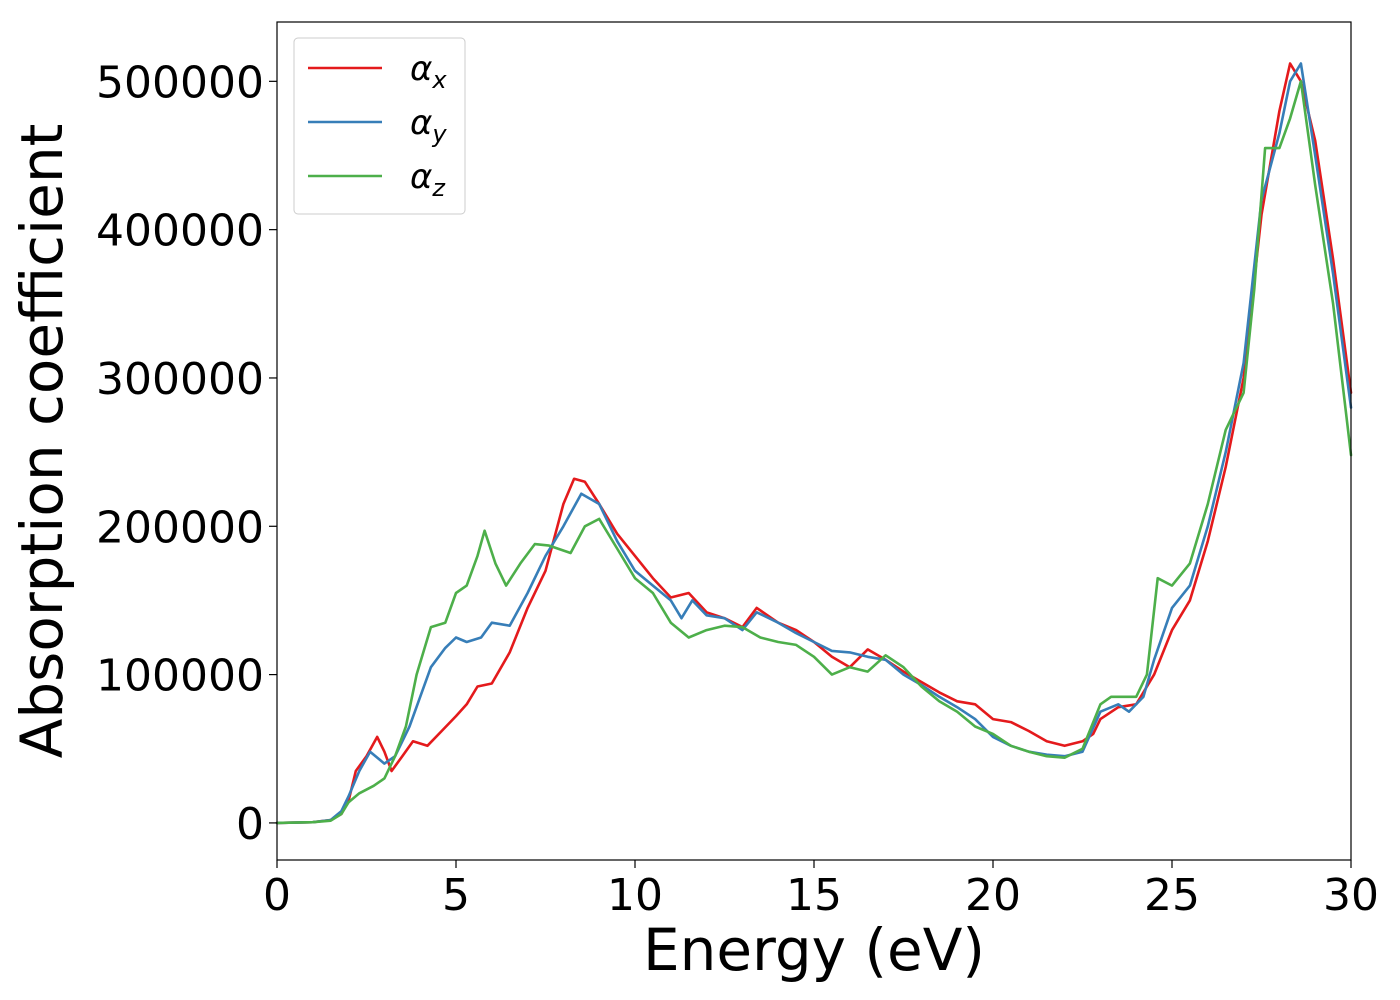 Image resolution: width=1400 pixels, height=1000 pixels. I want to click on legend: αx αy αz, so click(379, 126).